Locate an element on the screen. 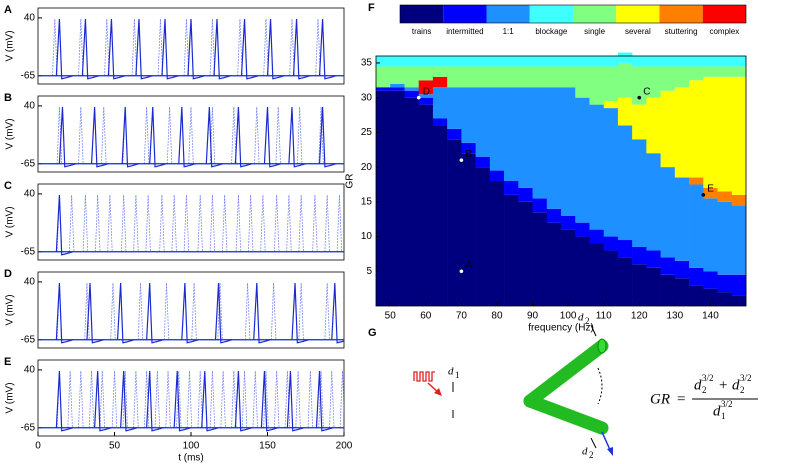 The height and width of the screenshot is (464, 787). arrowhead is located at coordinates (610, 451).